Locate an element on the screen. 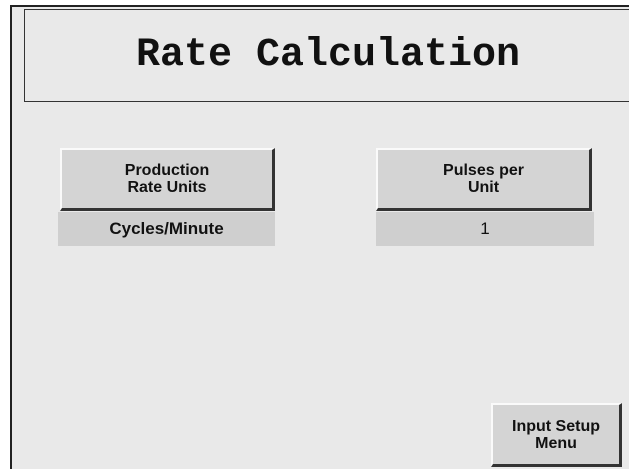 This screenshot has width=629, height=469. title: Rate Calculation is located at coordinates (328, 55).